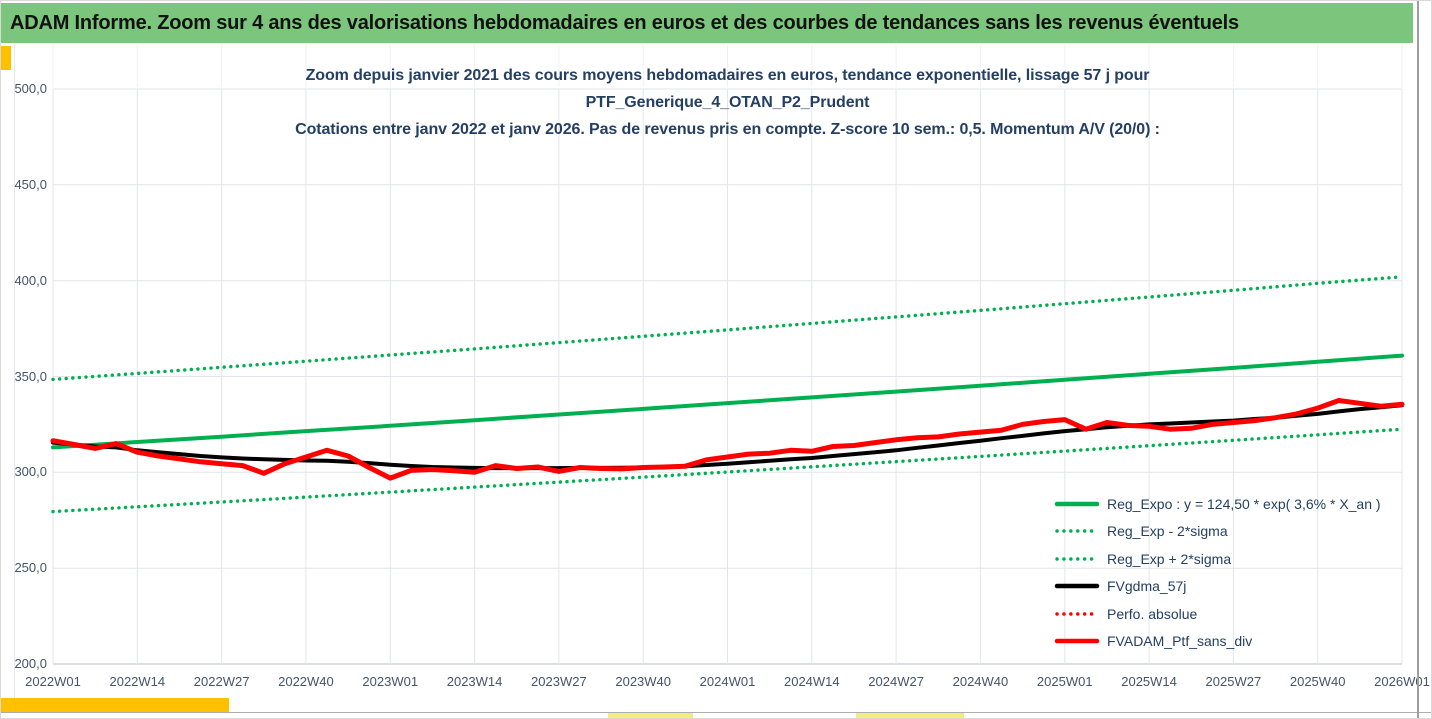 This screenshot has height=719, width=1432. What do you see at coordinates (1167, 531) in the screenshot?
I see `legend-label: Reg_Exp - 2*sigma` at bounding box center [1167, 531].